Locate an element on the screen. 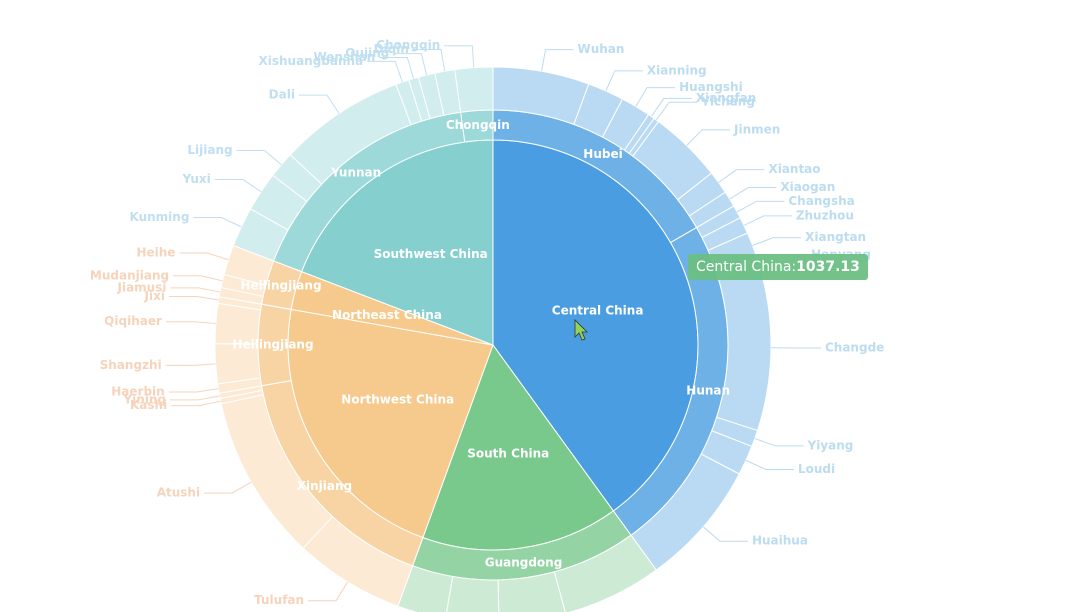 The height and width of the screenshot is (612, 1076). city-label: Chongqin is located at coordinates (408, 45).